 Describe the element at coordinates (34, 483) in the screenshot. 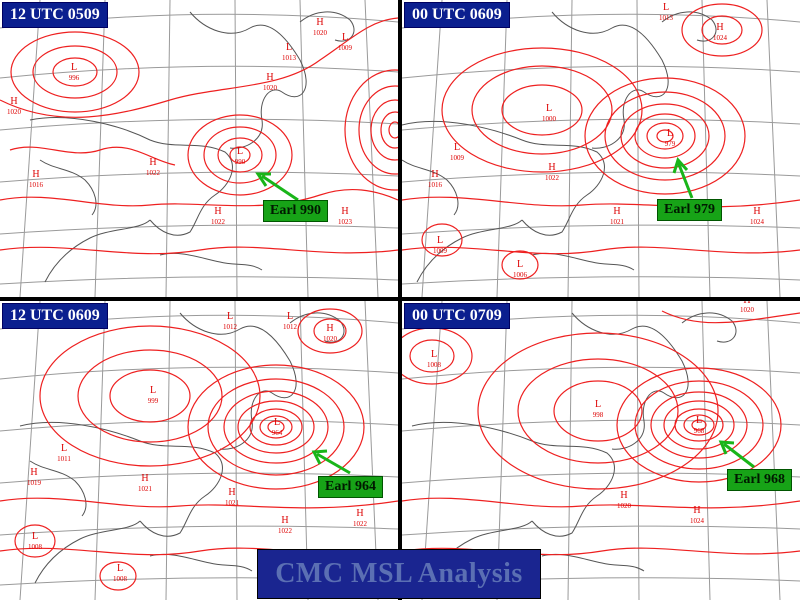

I see `svg-text: 1019` at that location.